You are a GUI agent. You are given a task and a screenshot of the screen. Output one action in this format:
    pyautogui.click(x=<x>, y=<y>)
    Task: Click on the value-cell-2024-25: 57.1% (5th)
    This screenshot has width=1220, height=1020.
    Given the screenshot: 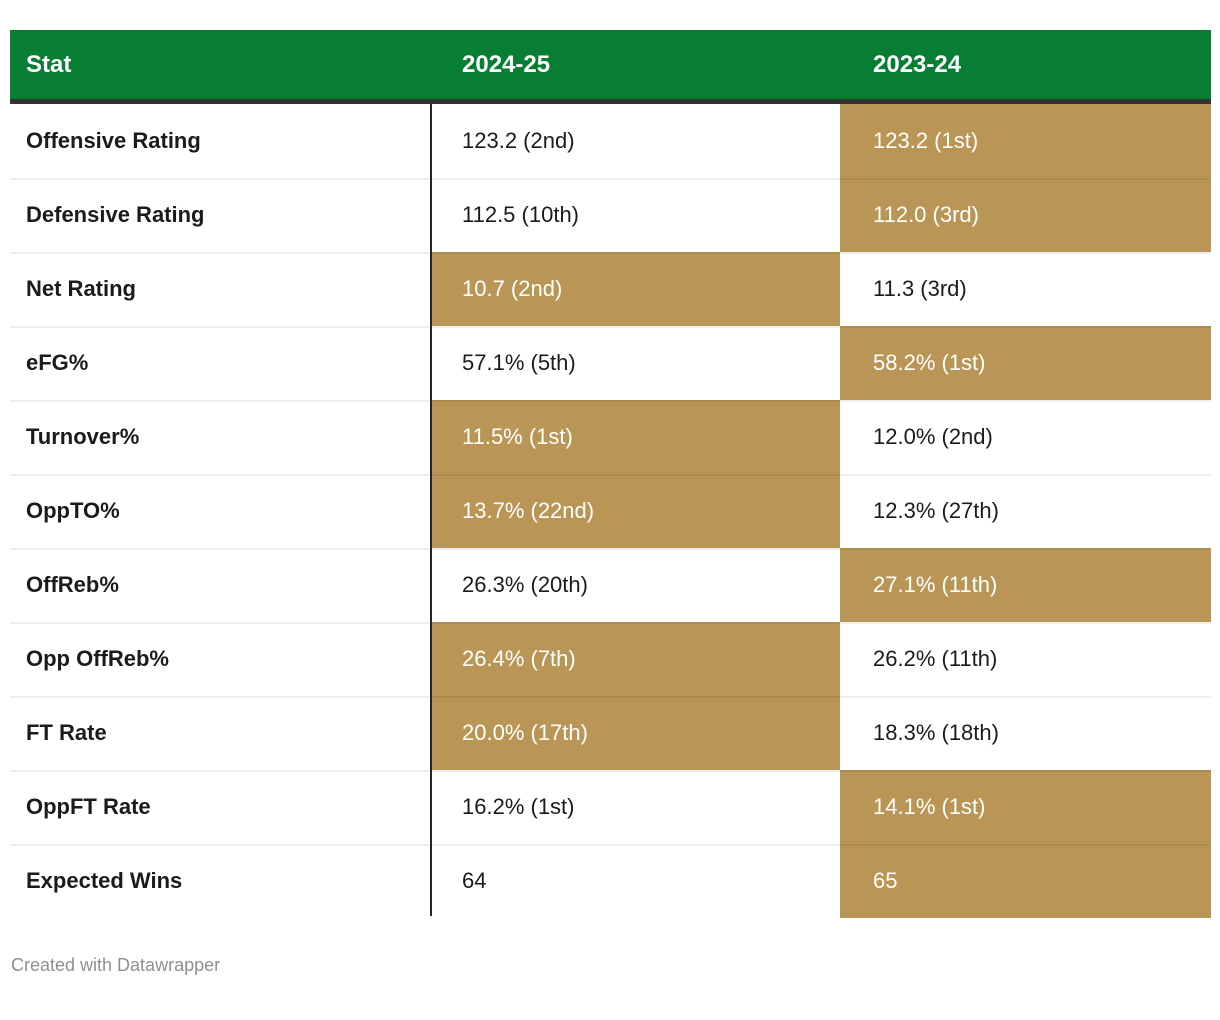 What is the action you would take?
    pyautogui.click(x=635, y=363)
    